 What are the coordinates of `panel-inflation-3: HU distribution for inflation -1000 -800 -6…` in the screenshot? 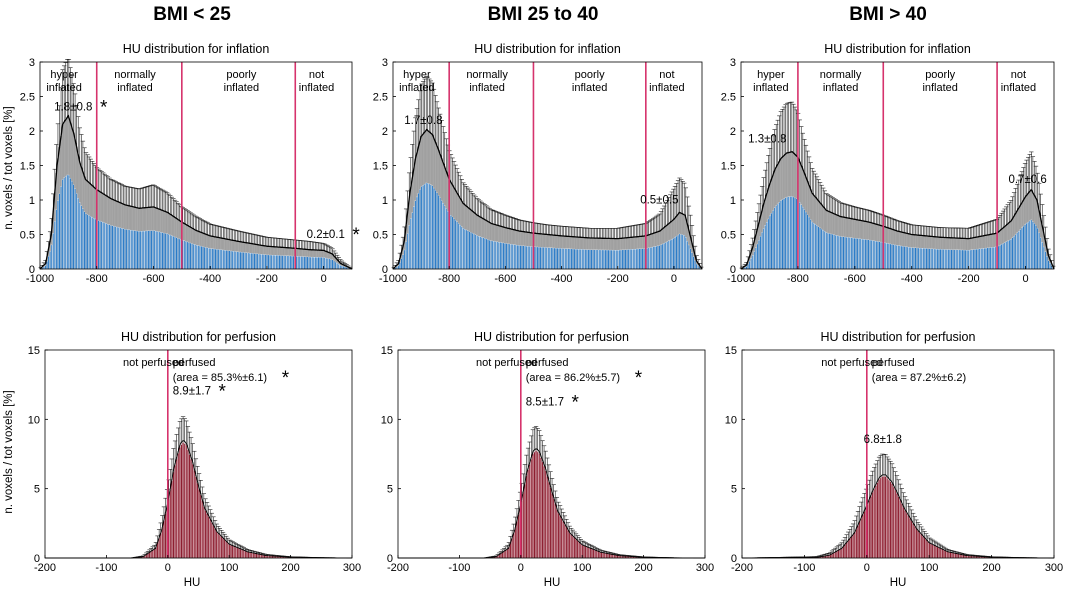 It's located at (888, 163).